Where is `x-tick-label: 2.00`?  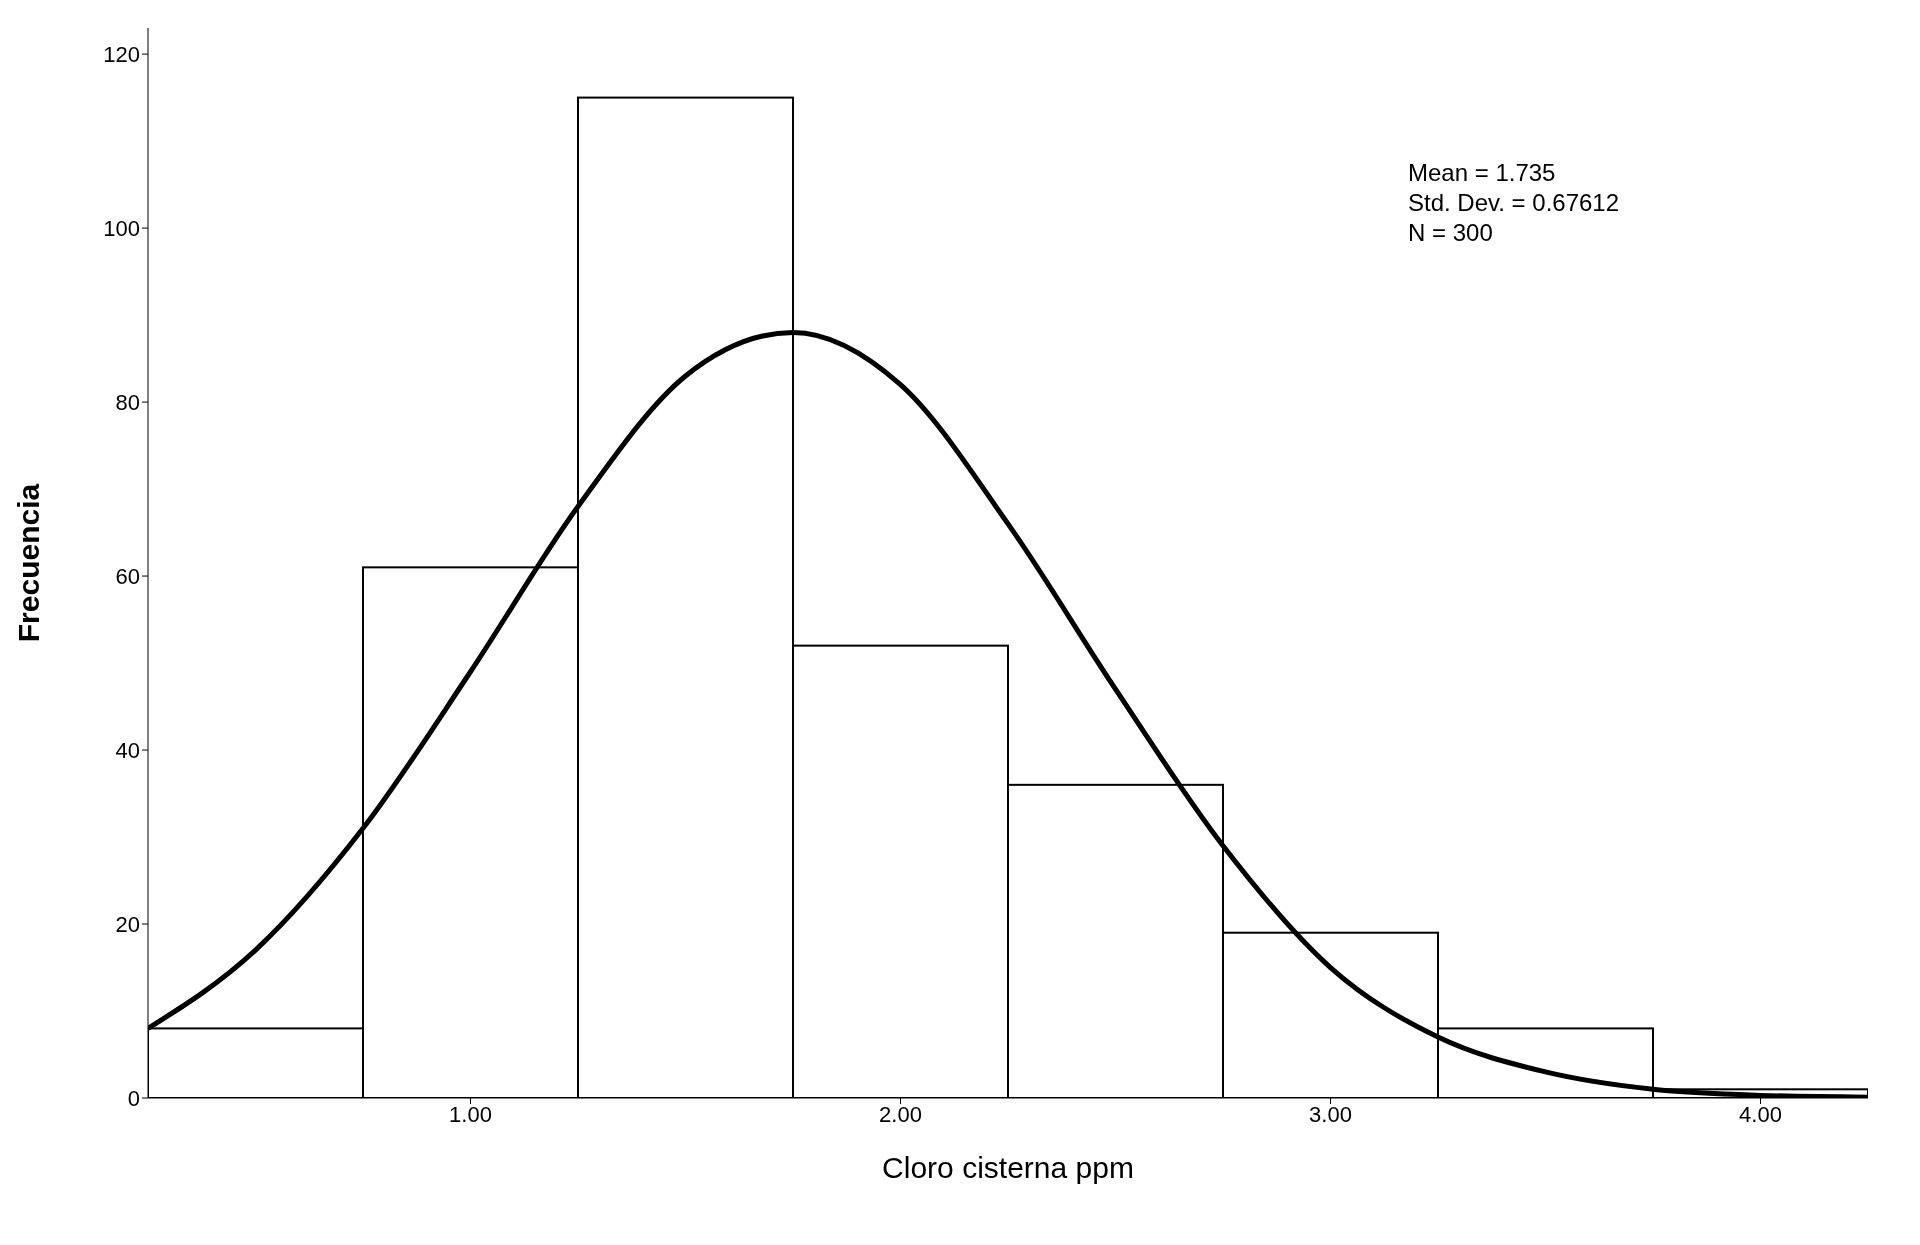
x-tick-label: 2.00 is located at coordinates (900, 1114).